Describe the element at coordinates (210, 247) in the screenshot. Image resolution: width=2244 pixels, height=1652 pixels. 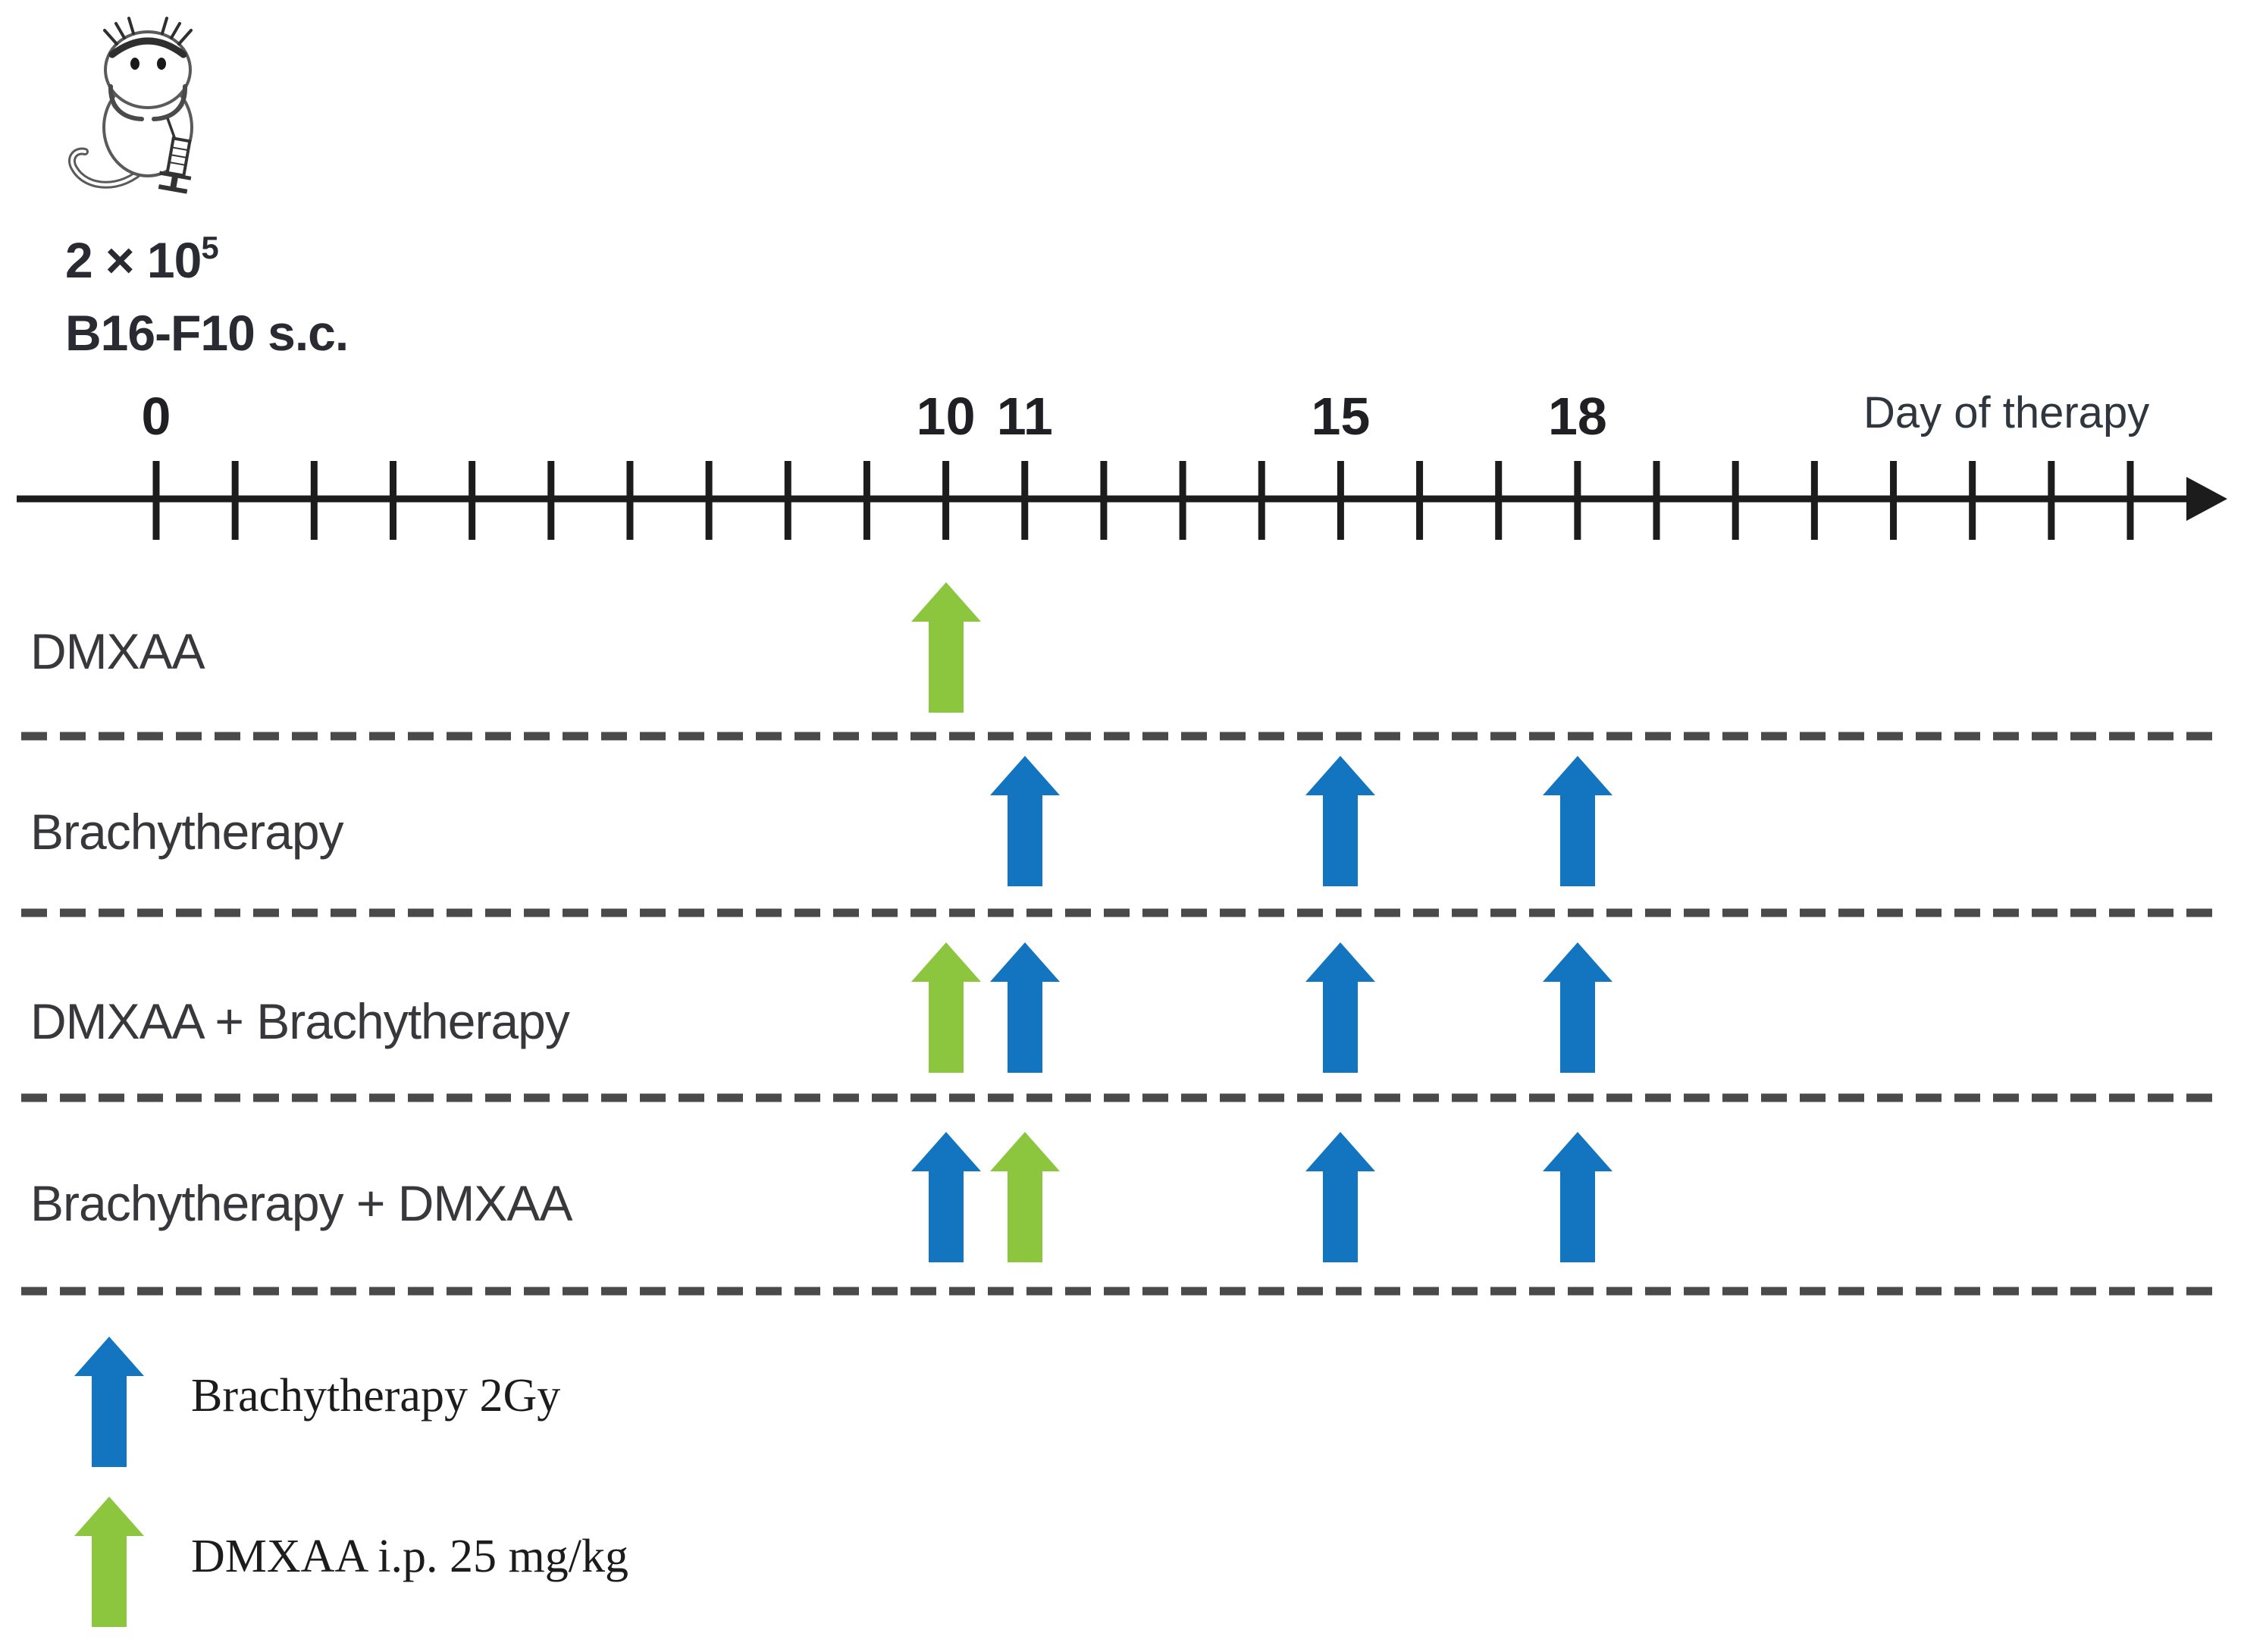
I see `exponent: 5` at that location.